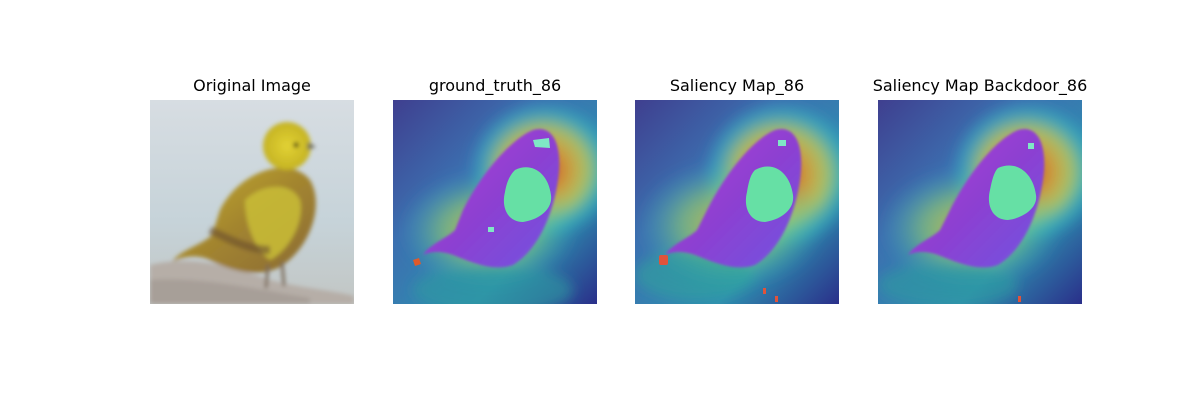 The height and width of the screenshot is (400, 1200). Describe the element at coordinates (737, 202) in the screenshot. I see `saliency-heatmap` at that location.